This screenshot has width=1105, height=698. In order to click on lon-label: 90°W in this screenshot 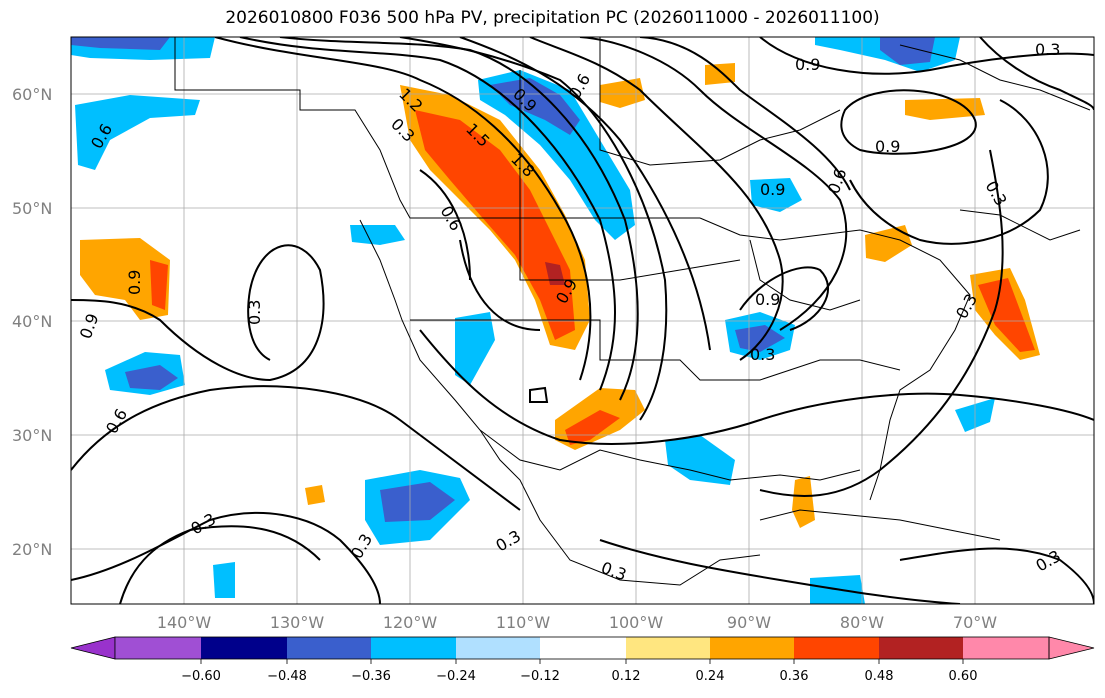, I will do `click(749, 622)`.